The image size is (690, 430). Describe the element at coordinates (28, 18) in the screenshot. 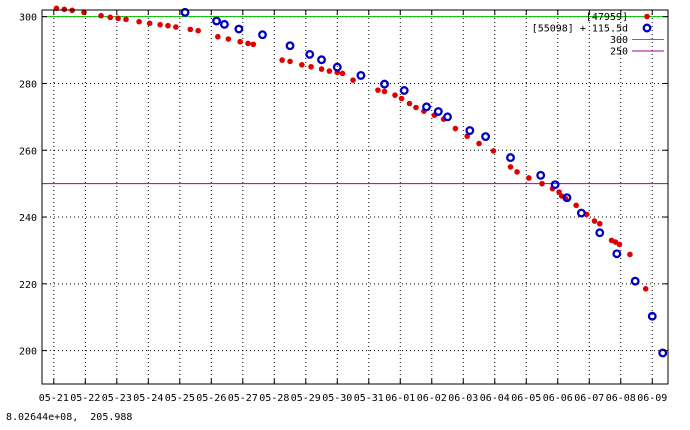

I see `y-tick-label: 300` at that location.